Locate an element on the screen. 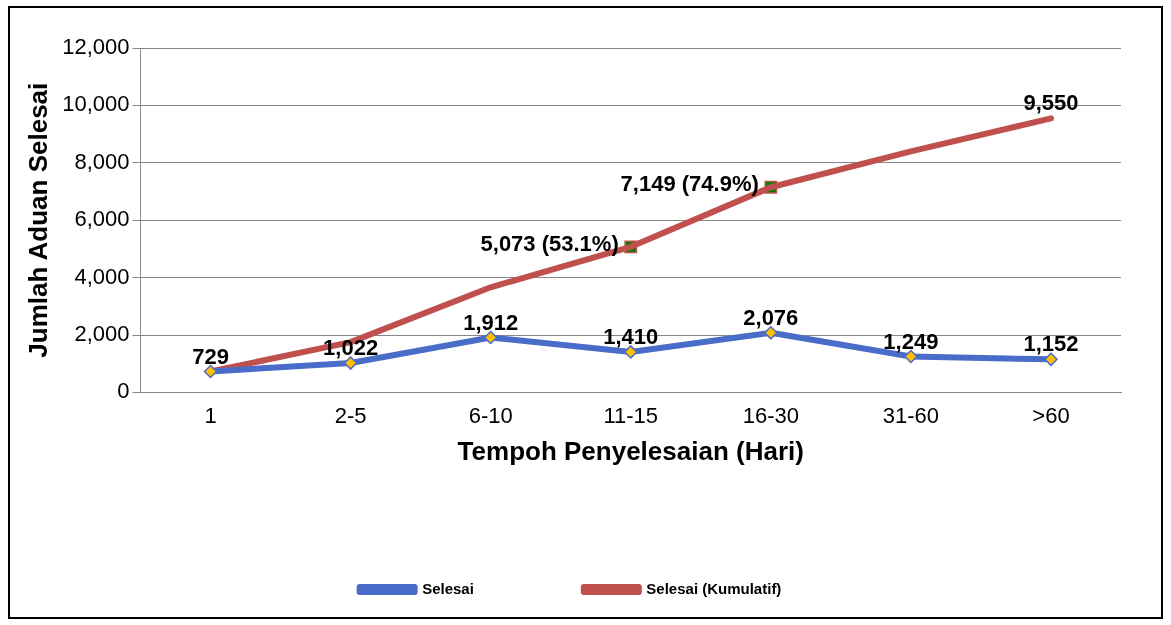 The height and width of the screenshot is (625, 1171). legend-label: Selesai (Kumulatif) is located at coordinates (714, 588).